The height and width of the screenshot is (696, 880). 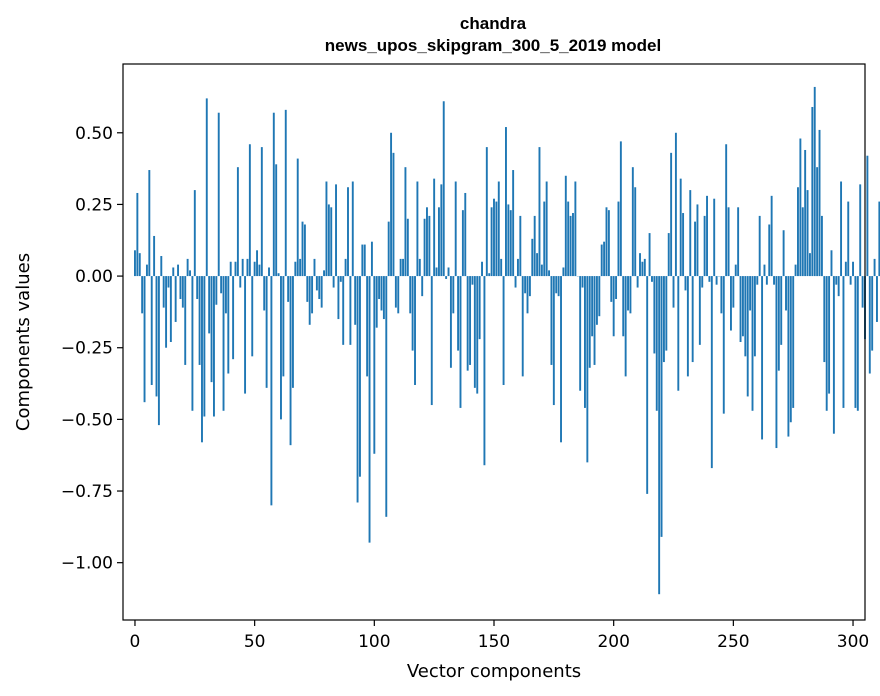 What do you see at coordinates (493, 45) in the screenshot?
I see `chart-subtitle: news_upos_skipgram_300_5_2019 model` at bounding box center [493, 45].